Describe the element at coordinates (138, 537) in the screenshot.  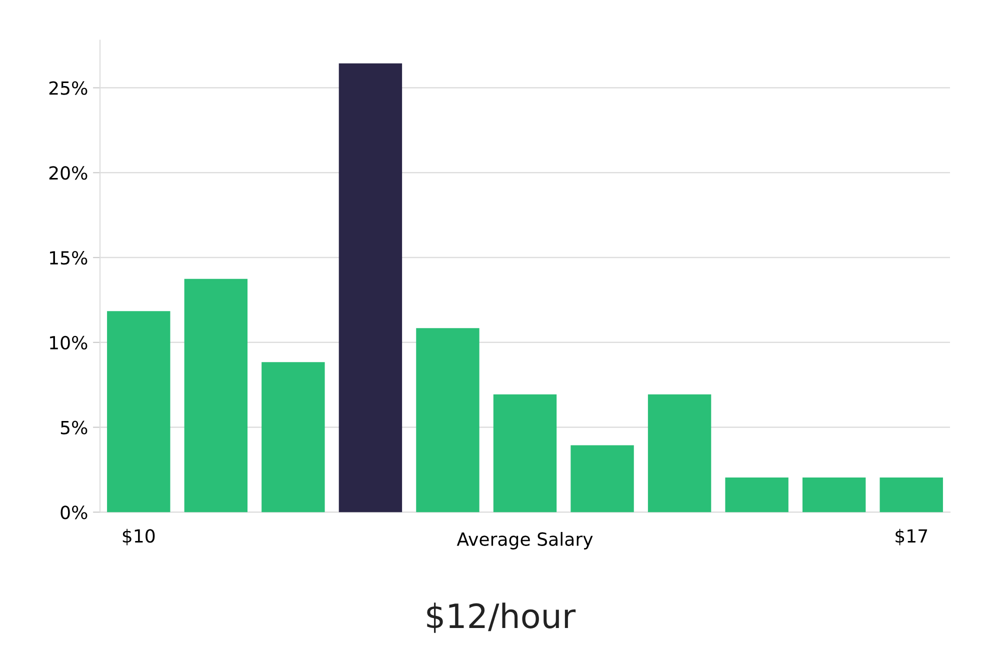
I see `x-tick-label: $10` at that location.